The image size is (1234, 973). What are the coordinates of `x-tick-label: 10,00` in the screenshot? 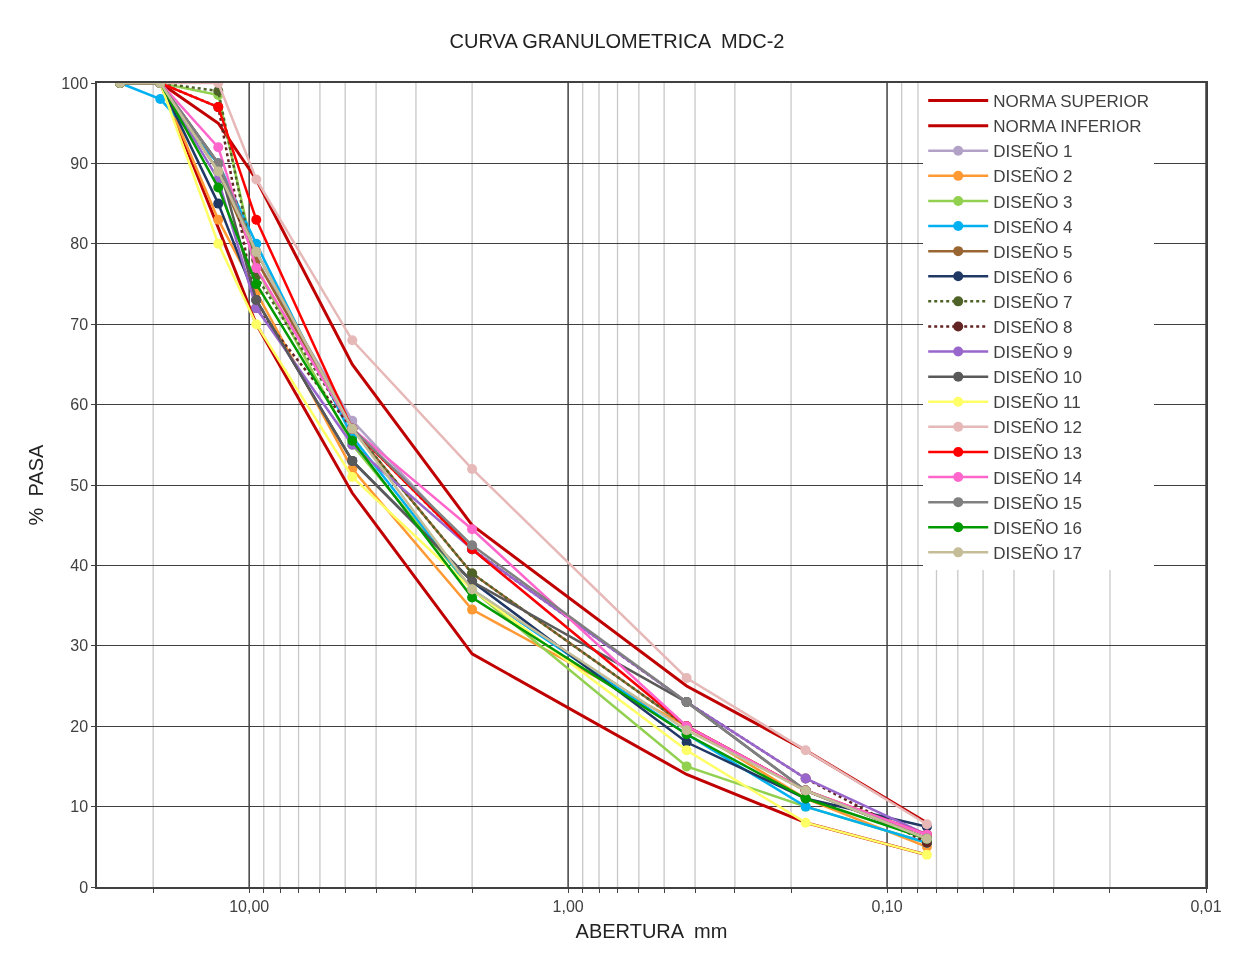 It's located at (249, 906).